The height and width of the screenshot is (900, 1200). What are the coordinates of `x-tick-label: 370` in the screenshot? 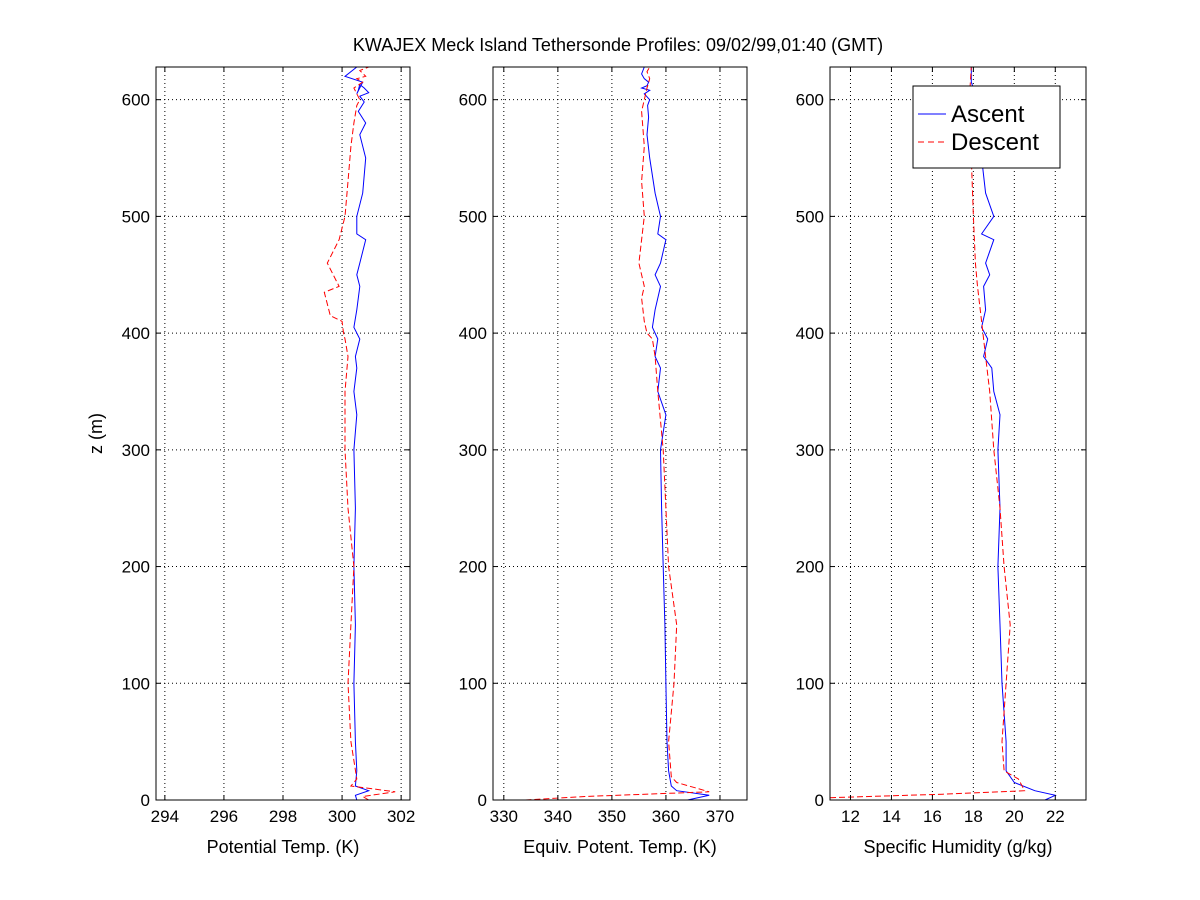 It's located at (720, 816).